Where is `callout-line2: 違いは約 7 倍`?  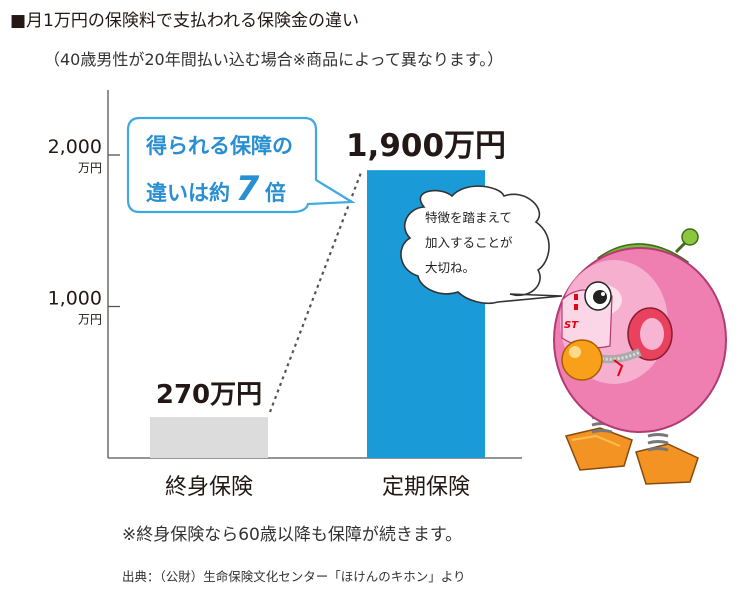
callout-line2: 違いは約 7 倍 is located at coordinates (216, 189).